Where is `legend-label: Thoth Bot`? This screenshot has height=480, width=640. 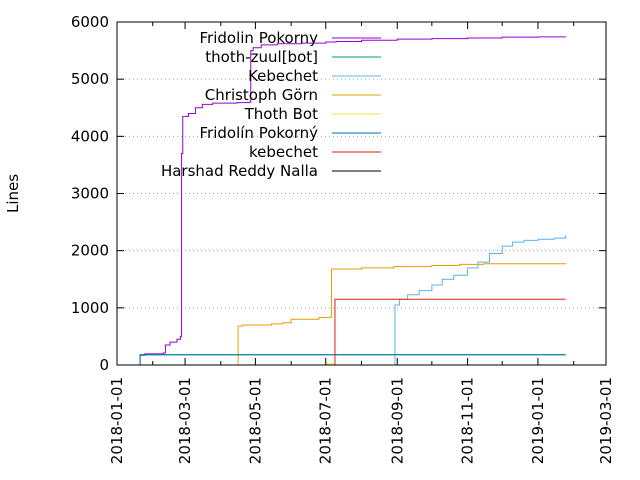 legend-label: Thoth Bot is located at coordinates (281, 114).